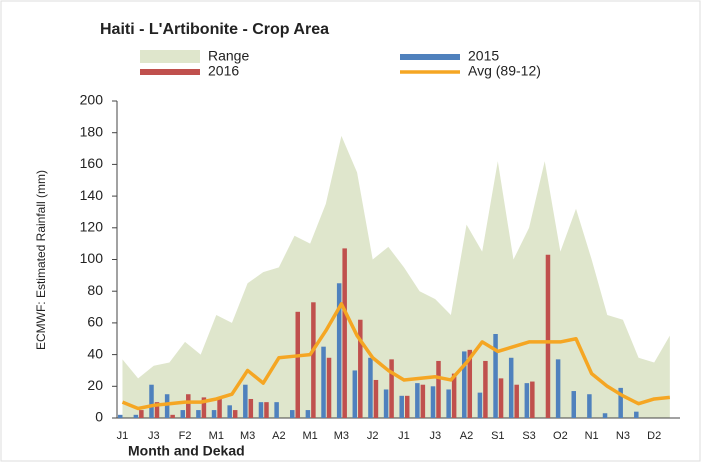 The height and width of the screenshot is (462, 701). What do you see at coordinates (92, 195) in the screenshot?
I see `y-tick-label: 140` at bounding box center [92, 195].